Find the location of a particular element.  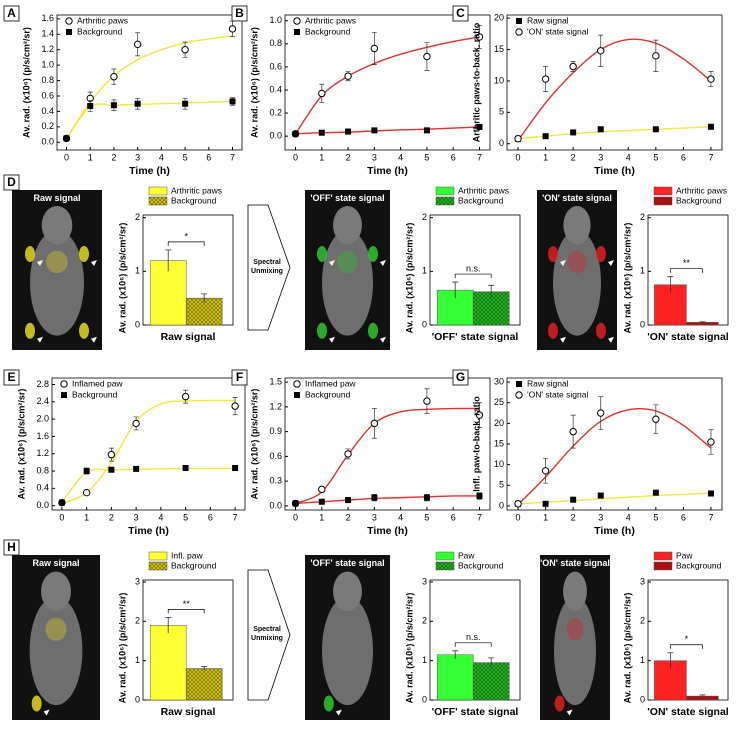

y-tick-label: 30 is located at coordinates (499, 382).